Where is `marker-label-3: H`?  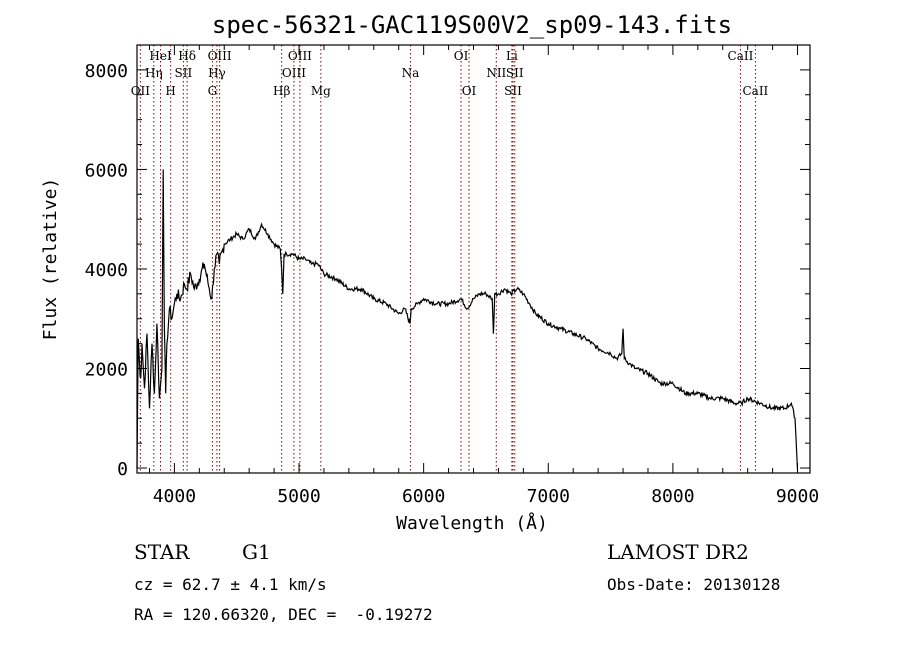 marker-label-3: H is located at coordinates (170, 91).